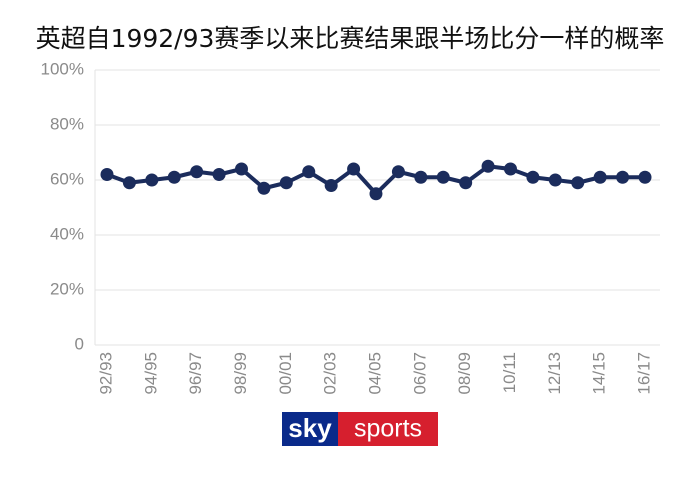 The width and height of the screenshot is (700, 481). I want to click on x-tick-label: 02/03, so click(330, 373).